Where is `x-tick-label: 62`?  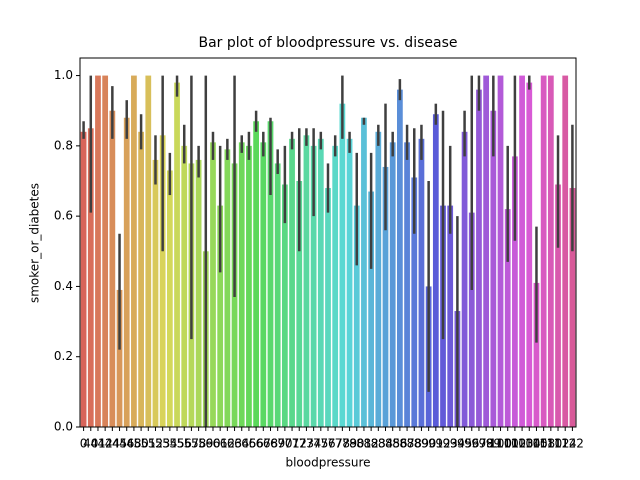 x-tick-label: 62 is located at coordinates (227, 444).